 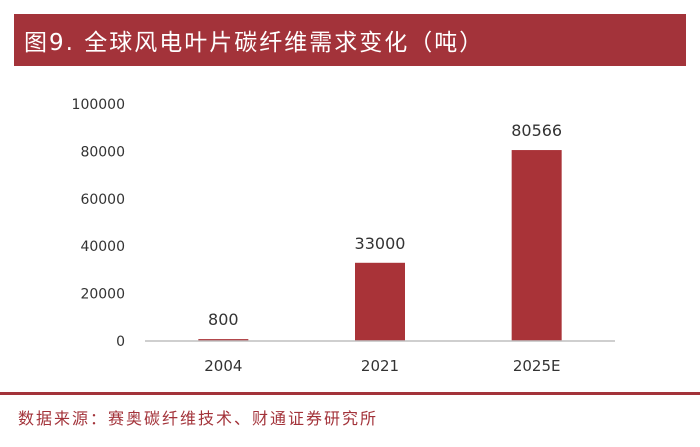 What do you see at coordinates (254, 43) in the screenshot?
I see `chart-title: 图9. 全球风电叶片碳纤维需求变化（吨）` at bounding box center [254, 43].